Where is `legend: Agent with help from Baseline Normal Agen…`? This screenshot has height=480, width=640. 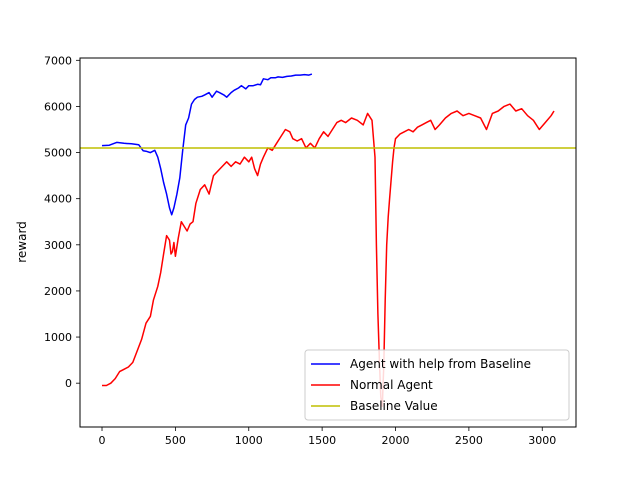 legend: Agent with help from Baseline Normal Agen… is located at coordinates (437, 385).